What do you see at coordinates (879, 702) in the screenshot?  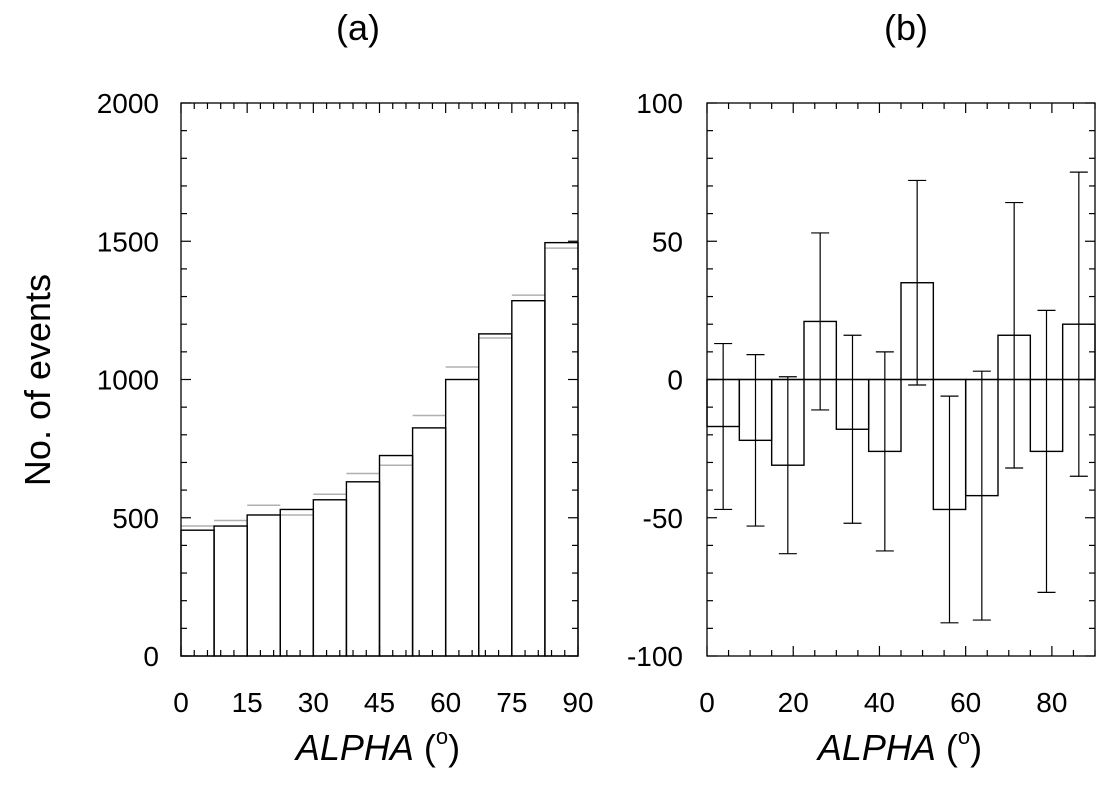 I see `panel-b-x-tick-label: 40` at bounding box center [879, 702].